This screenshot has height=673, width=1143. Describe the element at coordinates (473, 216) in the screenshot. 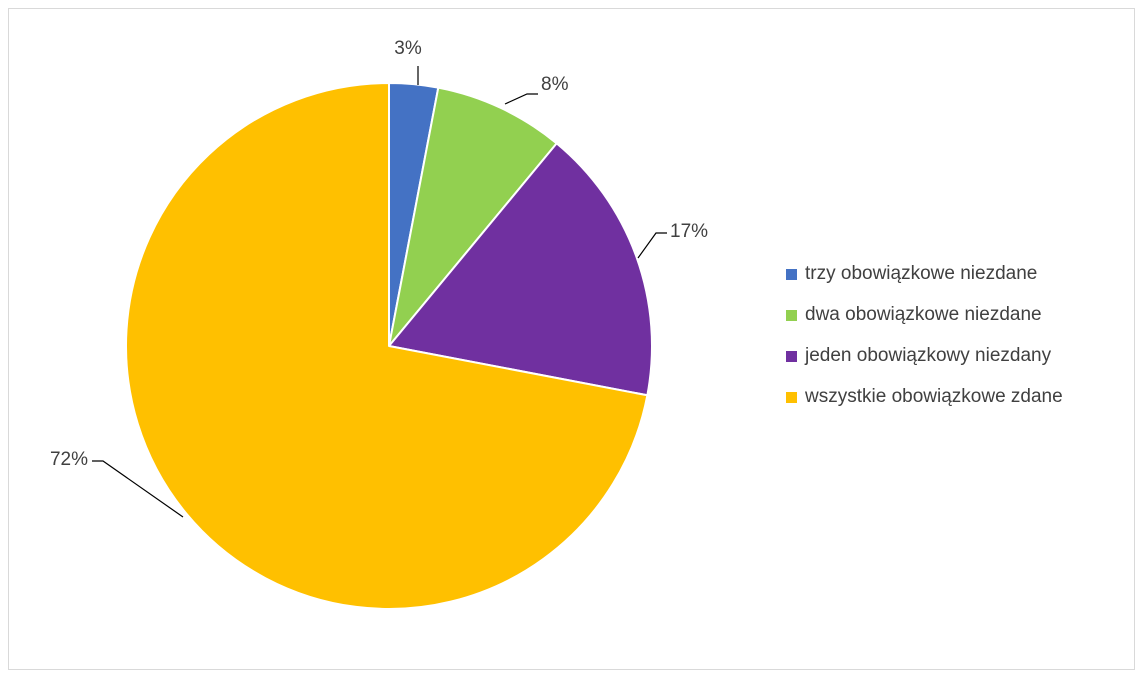

I see `pie-slice-dwa` at that location.